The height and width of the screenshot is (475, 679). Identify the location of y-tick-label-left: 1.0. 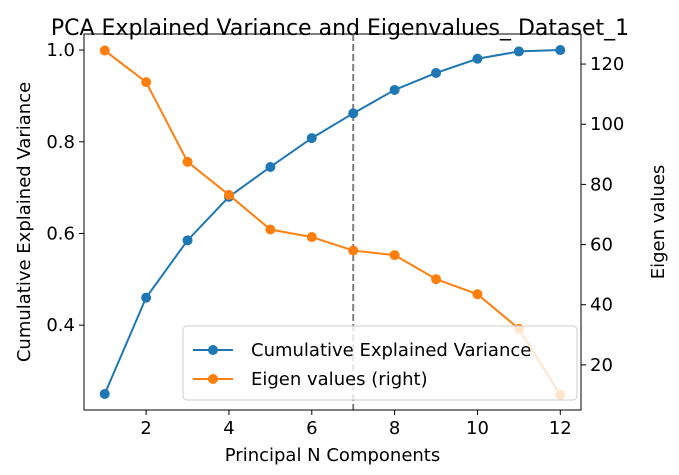
(60, 50).